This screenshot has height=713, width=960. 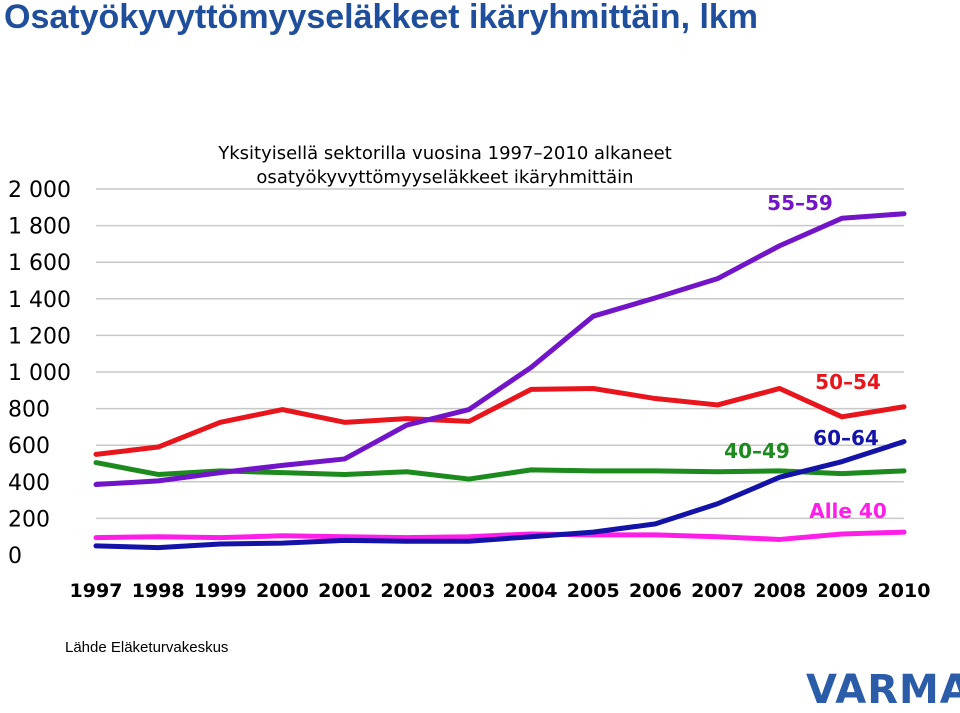 I want to click on x-tick-label: 2006, so click(x=655, y=591).